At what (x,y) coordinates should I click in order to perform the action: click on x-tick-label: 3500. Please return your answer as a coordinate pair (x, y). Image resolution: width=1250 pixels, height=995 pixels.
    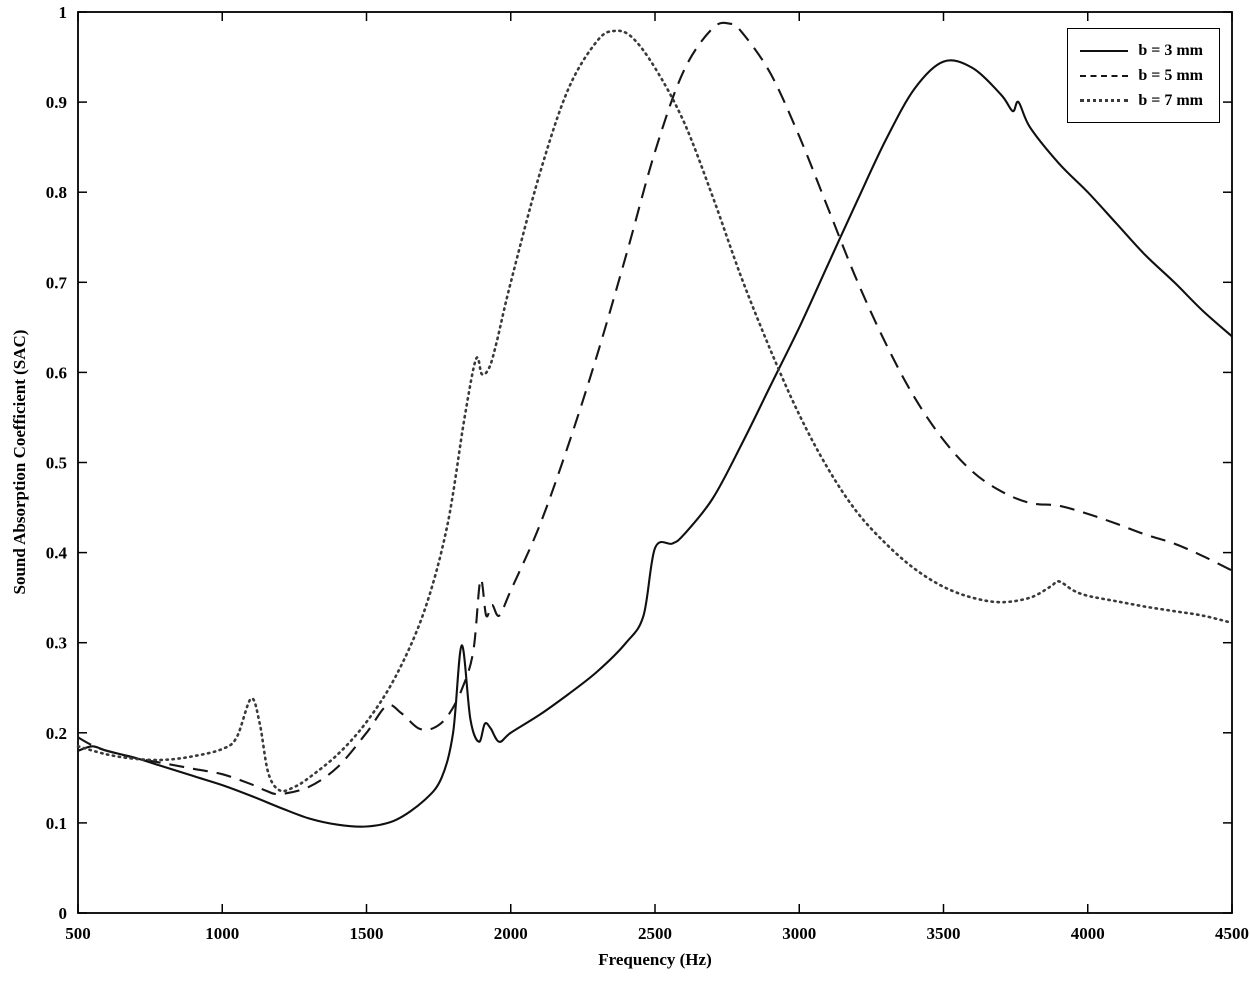
    Looking at the image, I should click on (944, 933).